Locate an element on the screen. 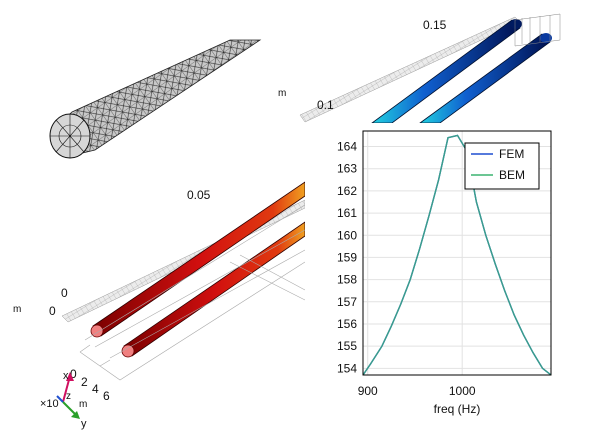  axis-label-zero-a: 0 is located at coordinates (64, 293).